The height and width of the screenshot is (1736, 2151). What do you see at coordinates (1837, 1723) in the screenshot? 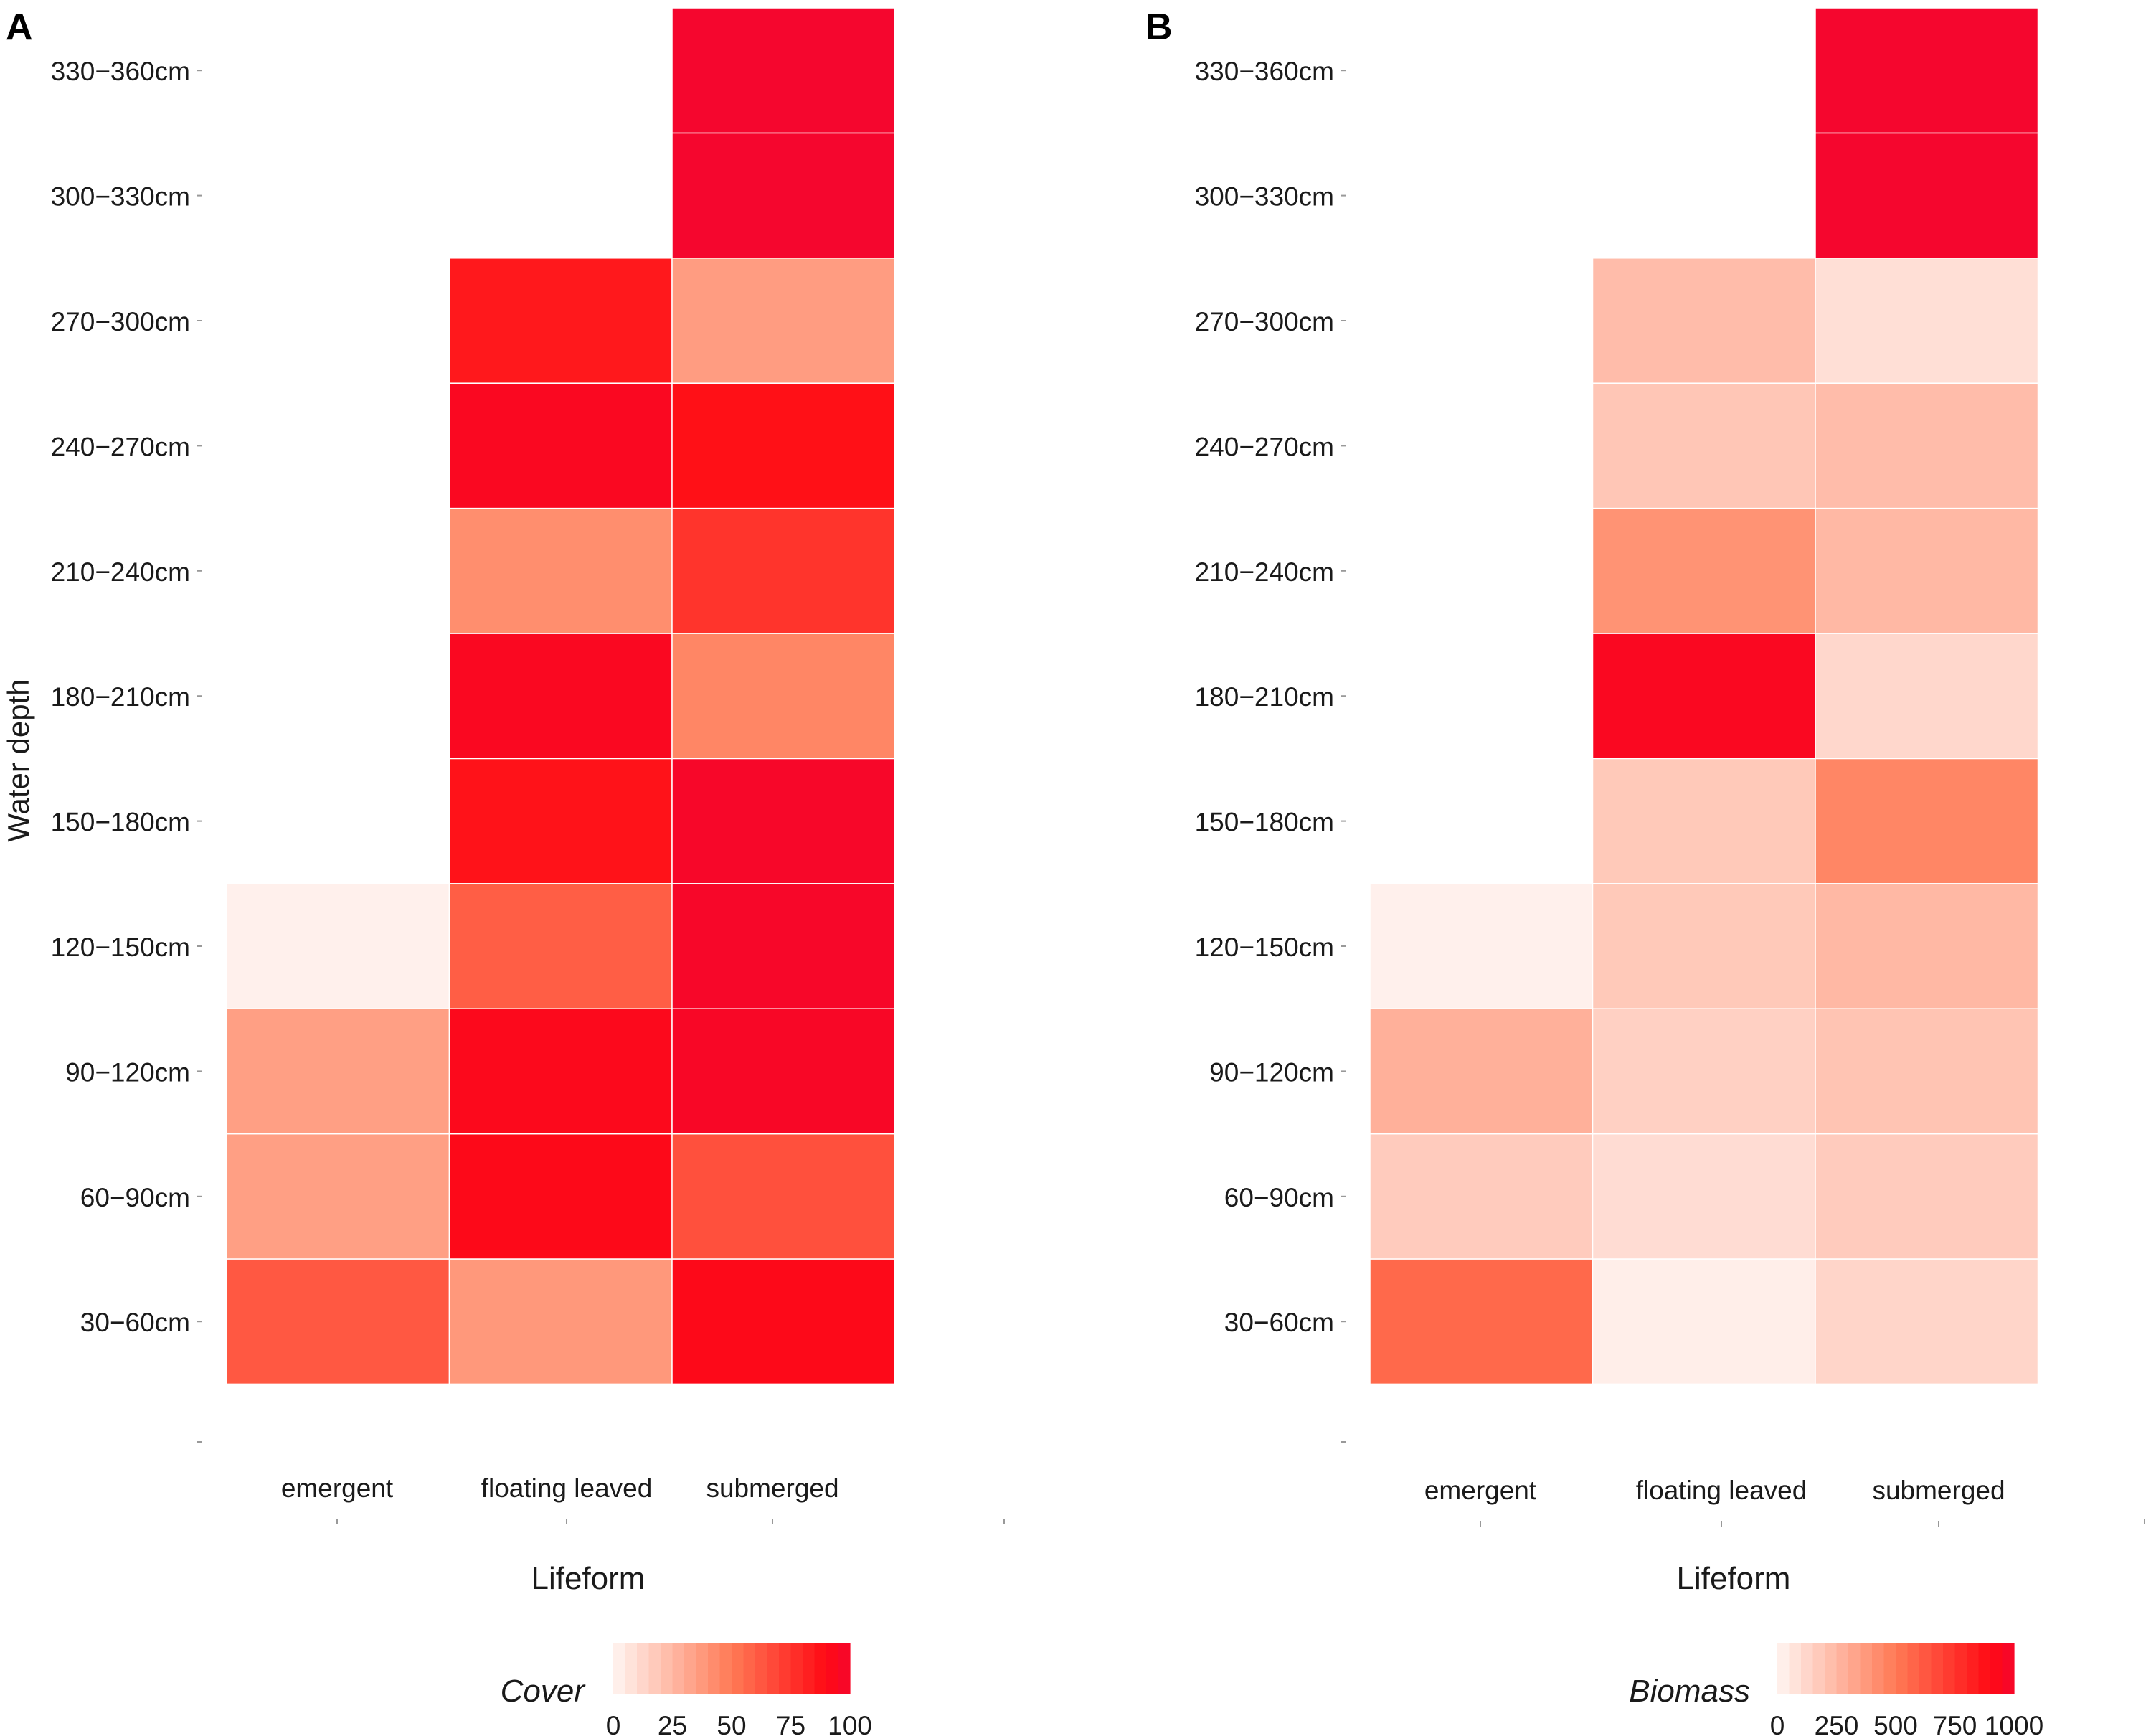
I see `legend-tick-label: 250` at bounding box center [1837, 1723].